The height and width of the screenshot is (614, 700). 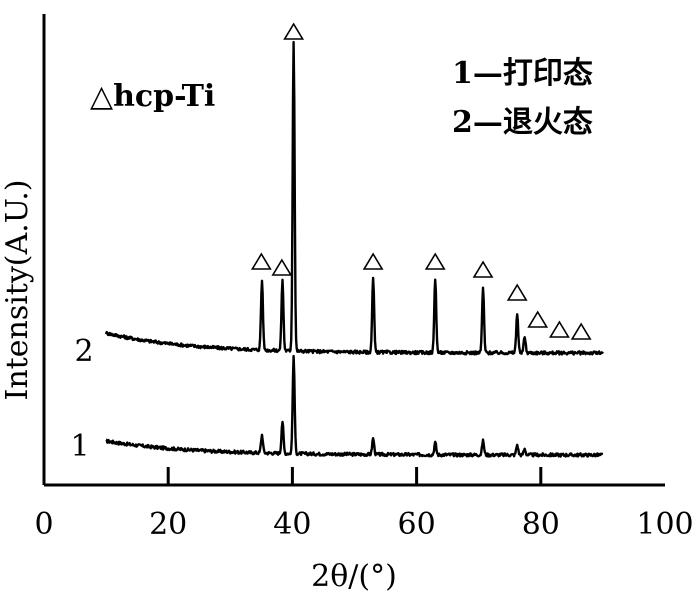 I want to click on x-axis-ticks: 0 20 40 60 80 100, so click(x=364, y=504).